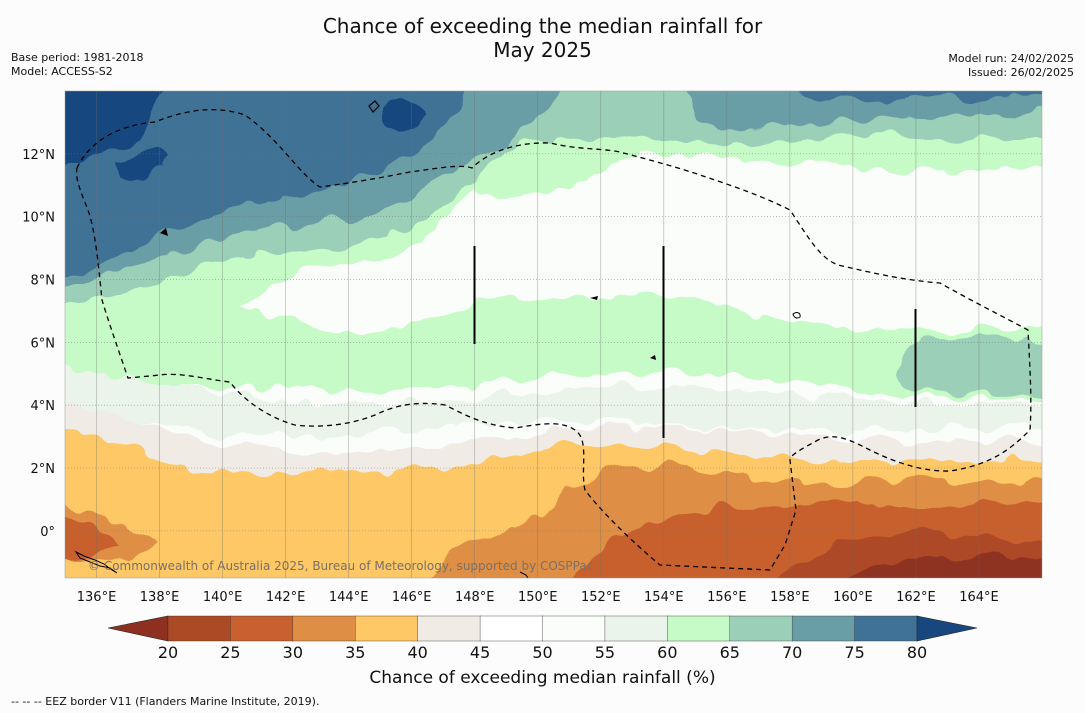 The image size is (1085, 713). Describe the element at coordinates (601, 597) in the screenshot. I see `lon-tick-label: 152°E` at that location.